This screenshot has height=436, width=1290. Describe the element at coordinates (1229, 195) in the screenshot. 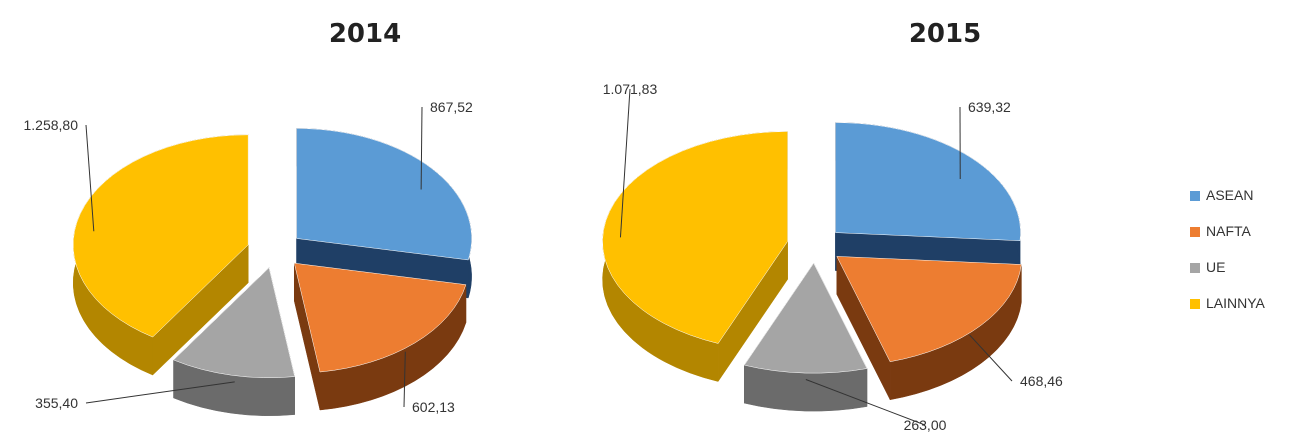

I see `legend-label-asean: ASEAN` at that location.